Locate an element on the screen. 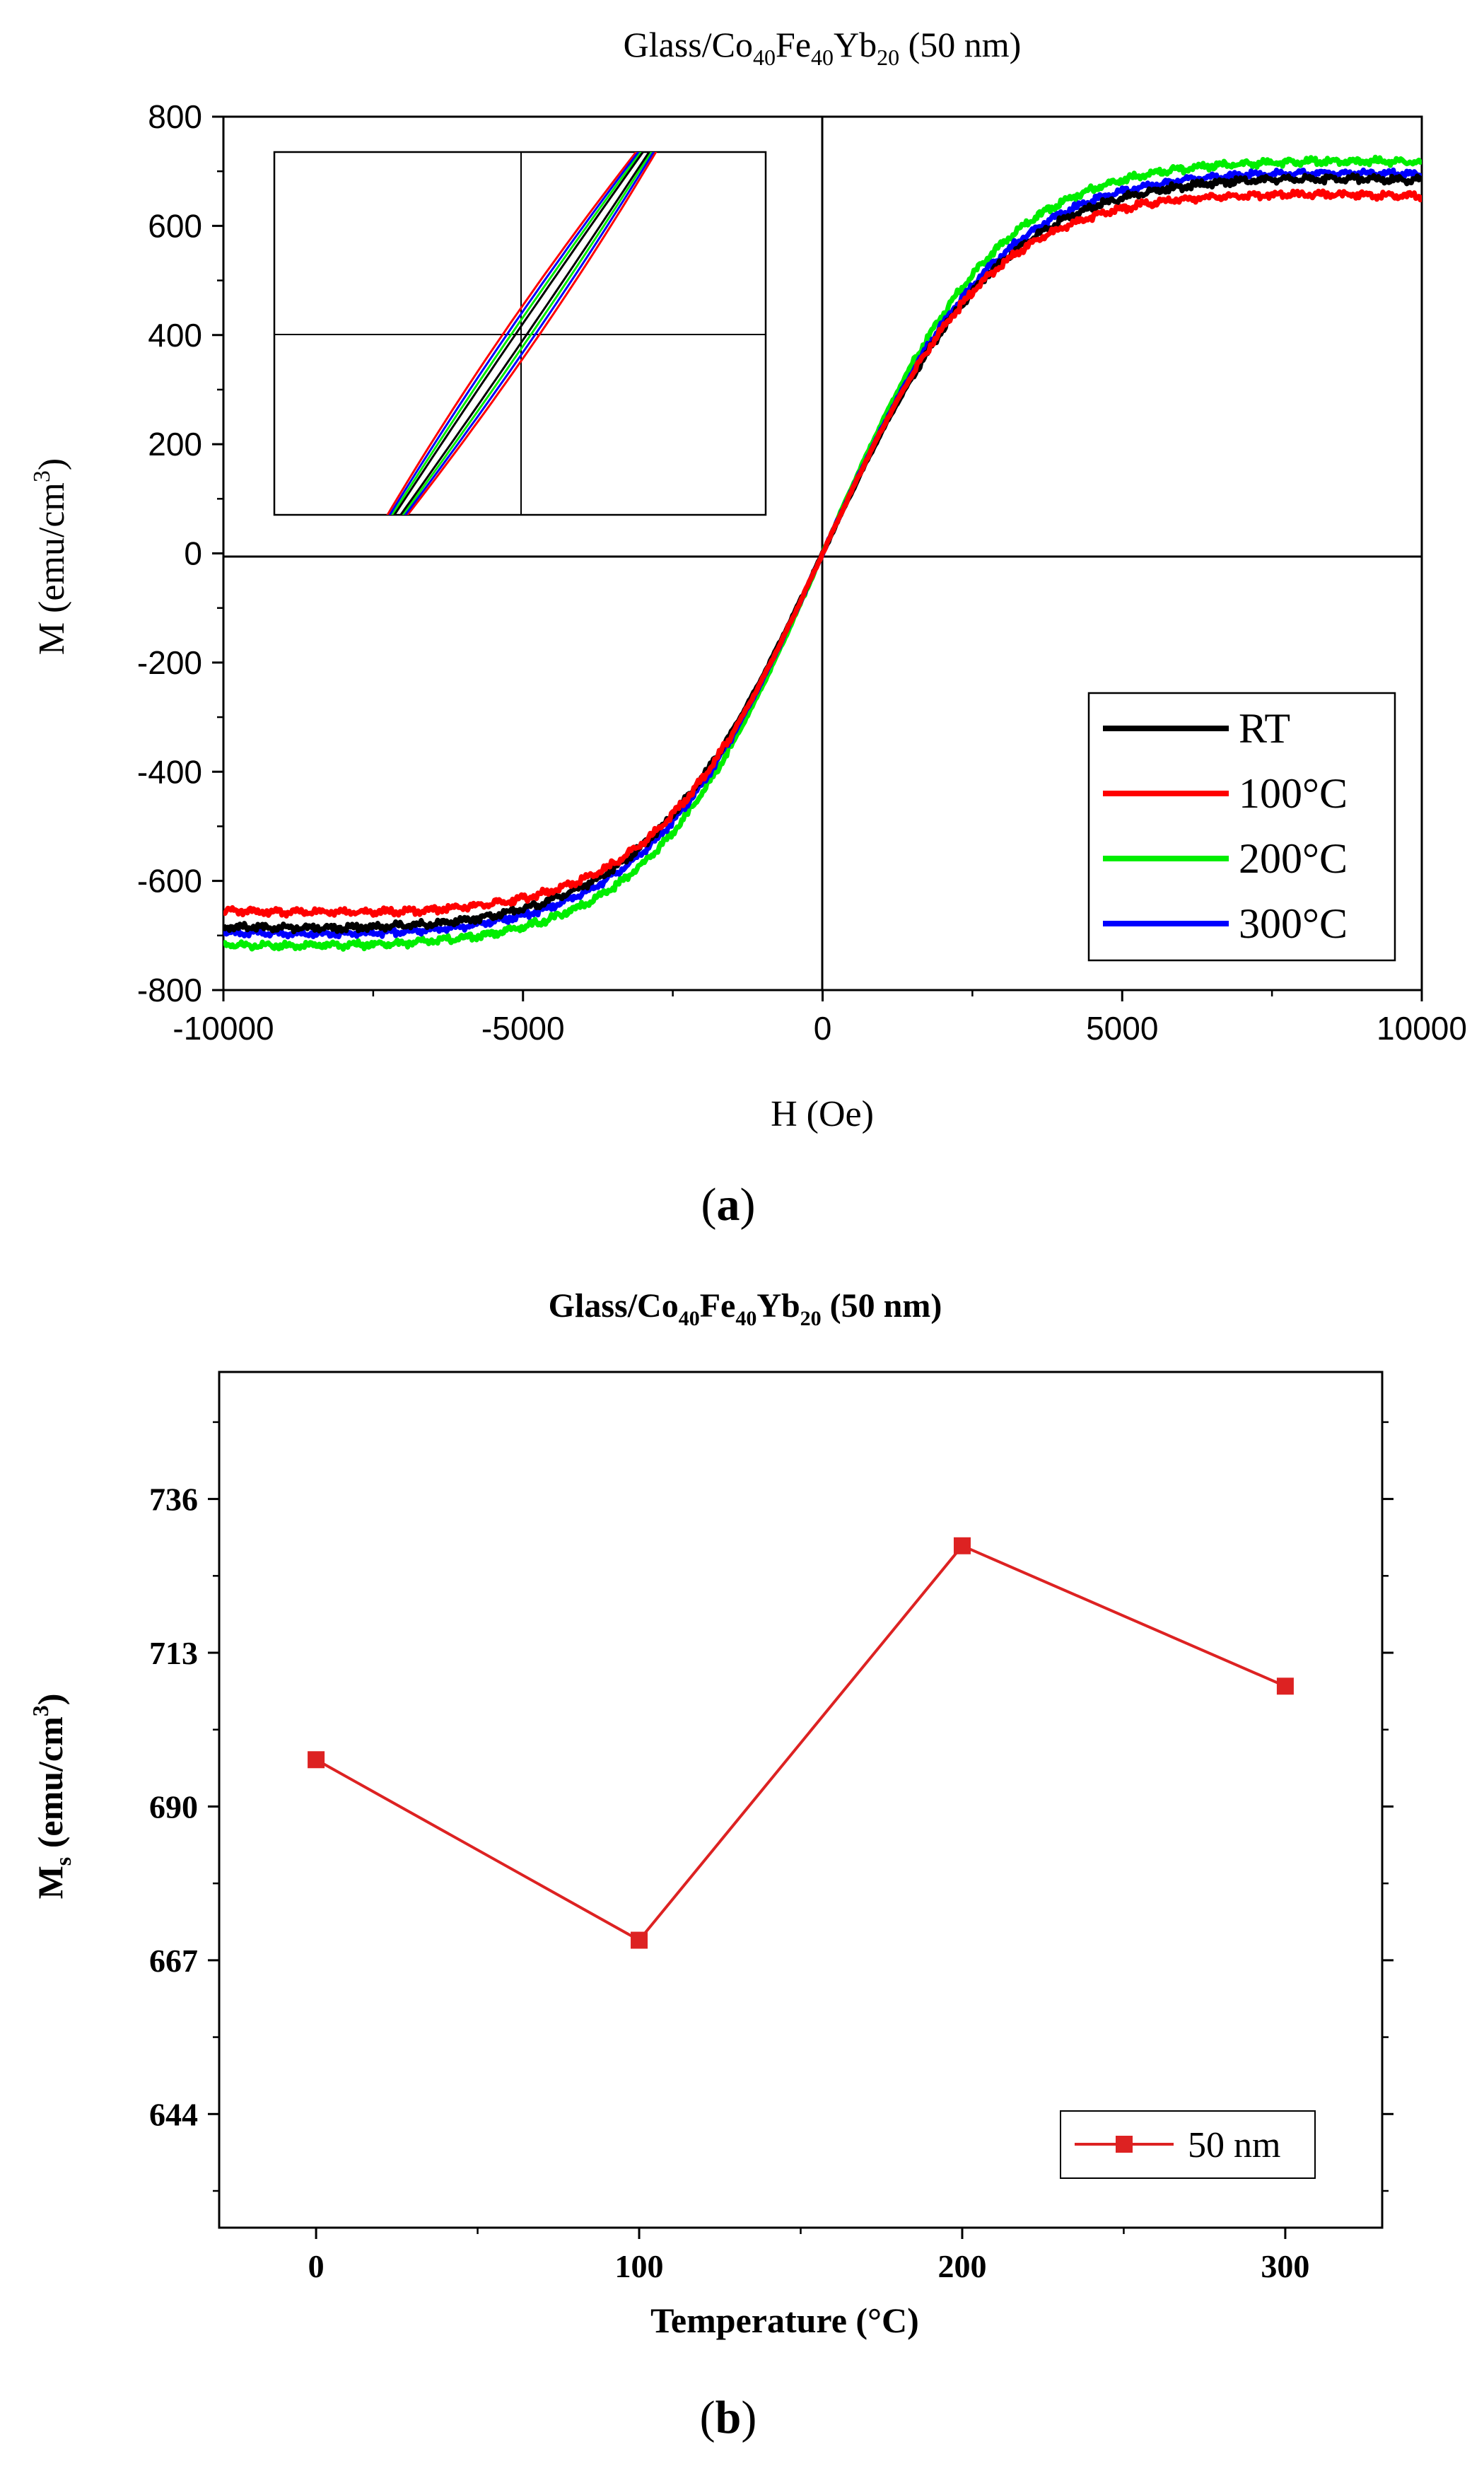 Image resolution: width=1484 pixels, height=2466 pixels. y-tick-label: 690 is located at coordinates (173, 1807).